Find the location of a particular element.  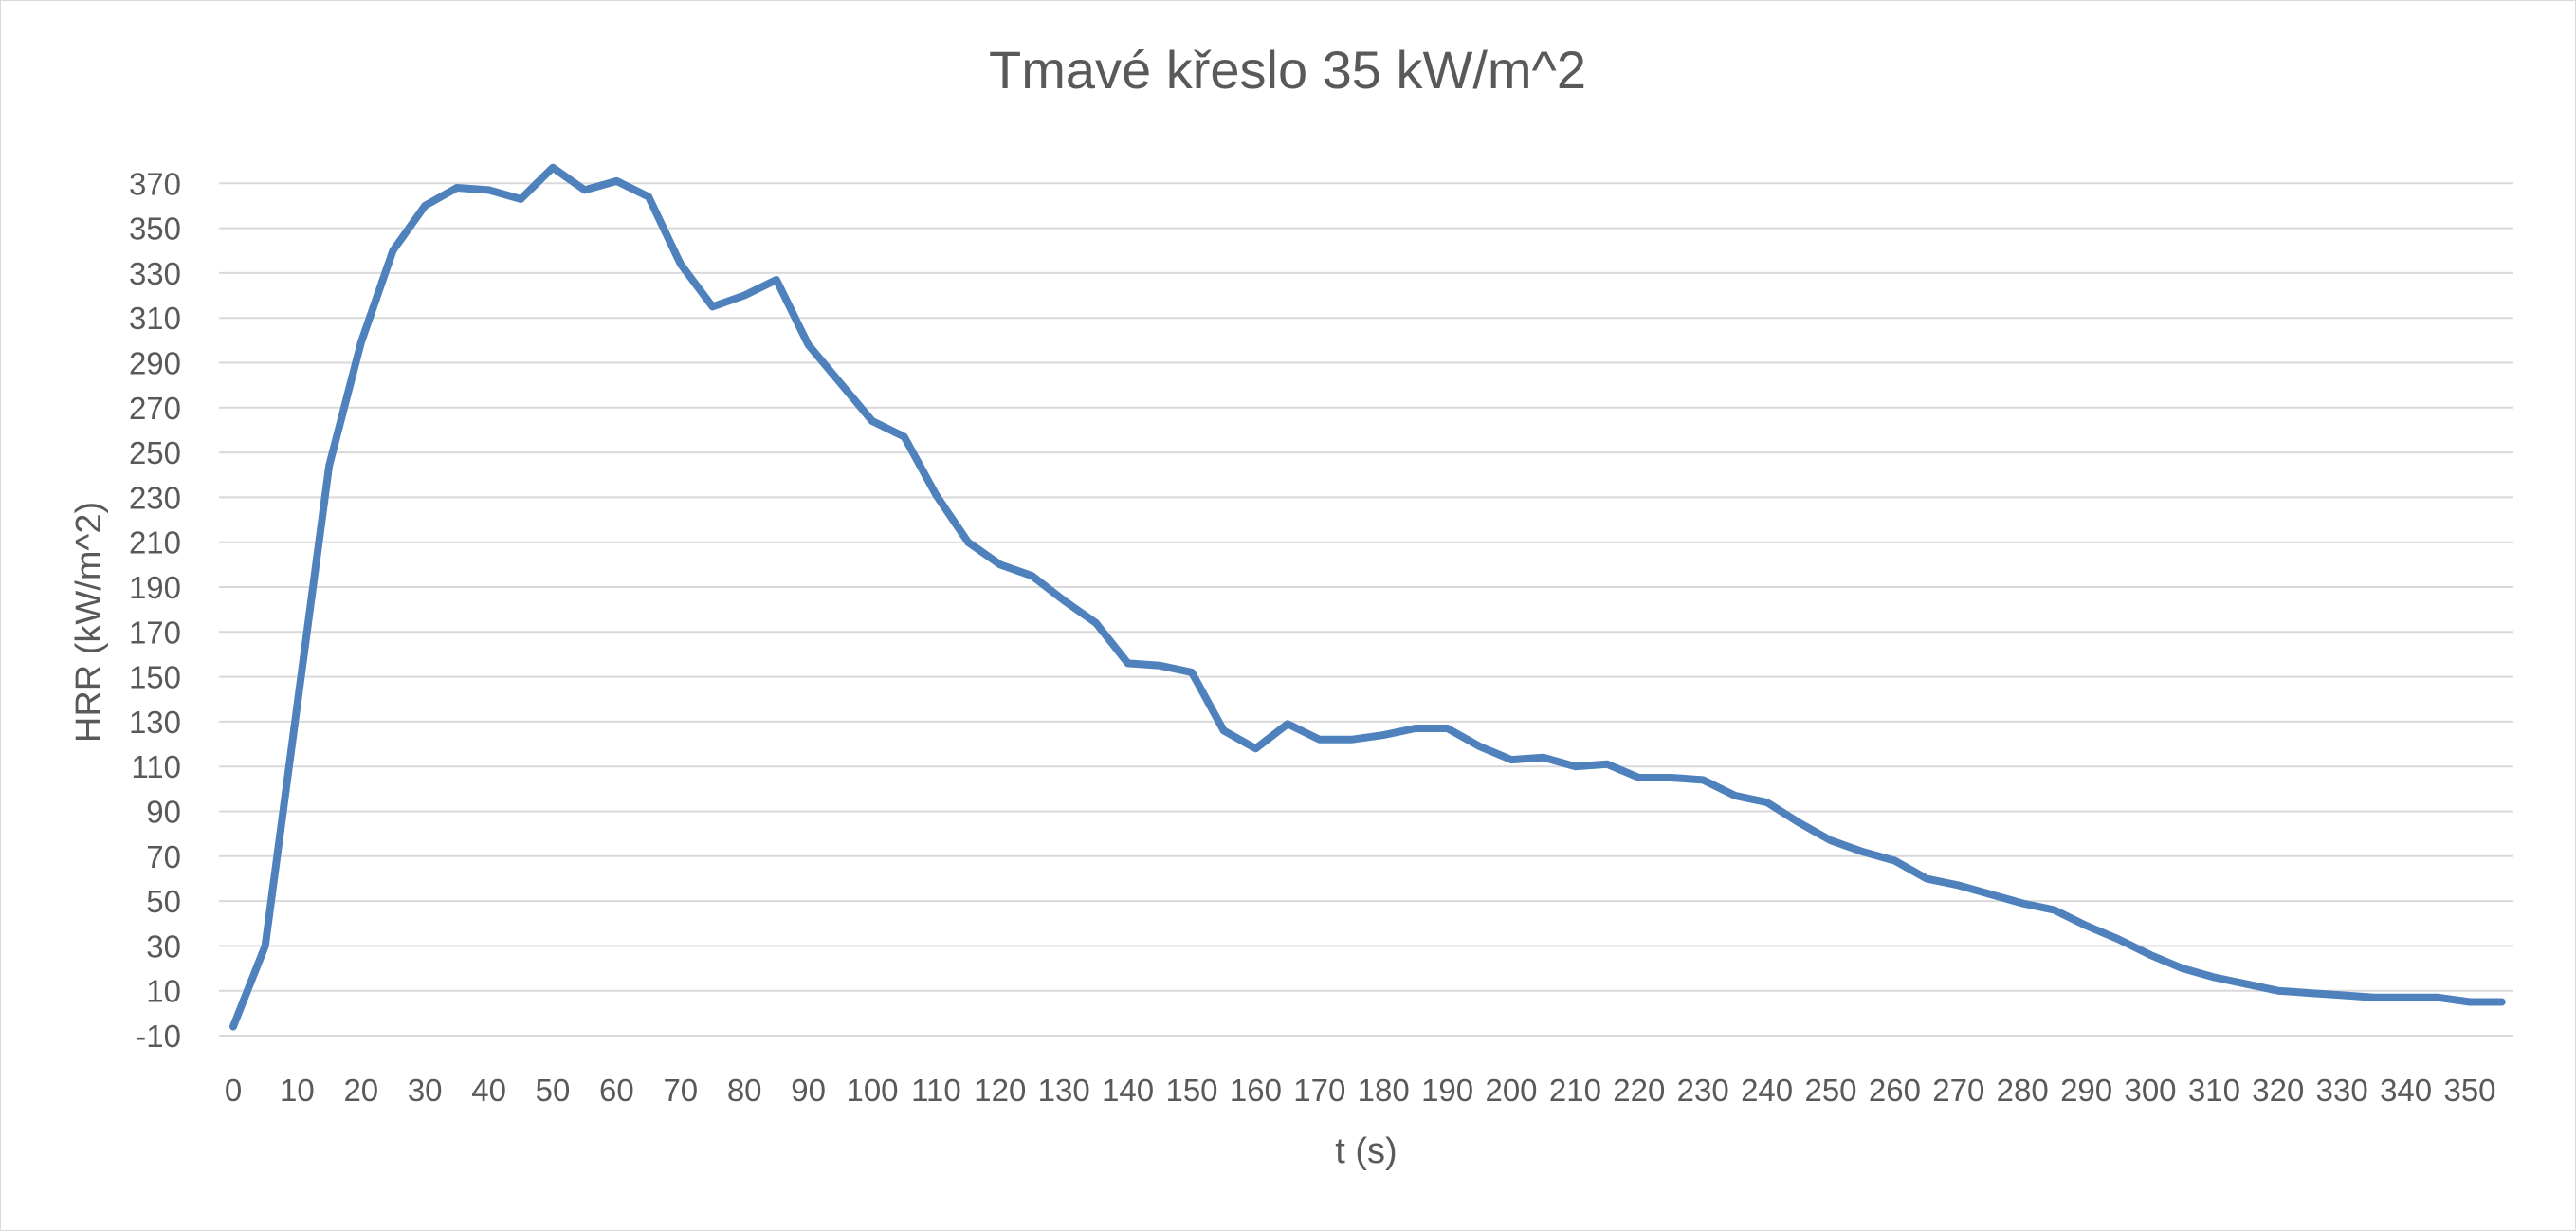

x-tick-label: 90 is located at coordinates (808, 1090).